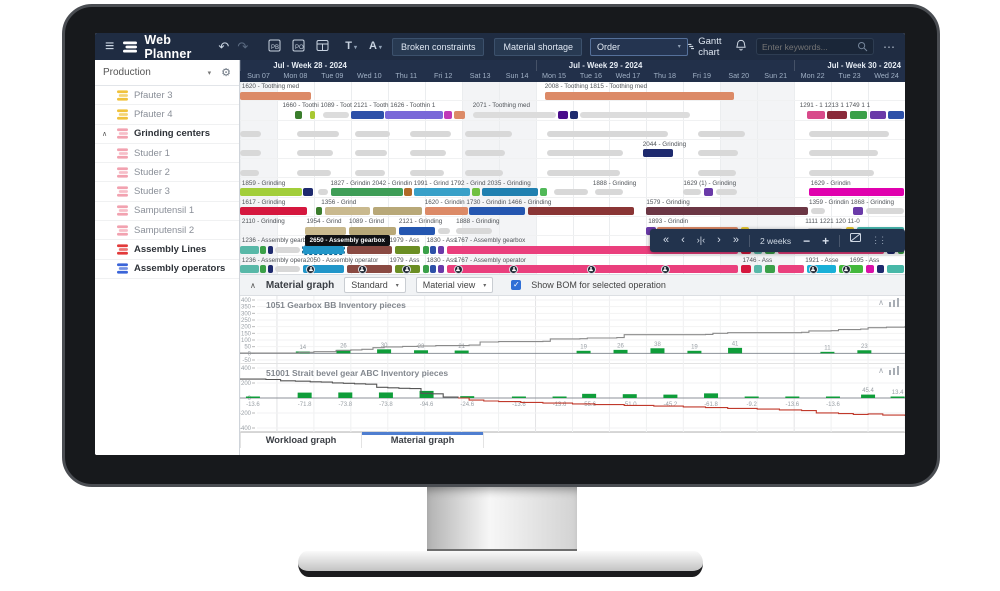 This screenshot has height=591, width=1000. I want to click on nav-last-button: », so click(735, 240).